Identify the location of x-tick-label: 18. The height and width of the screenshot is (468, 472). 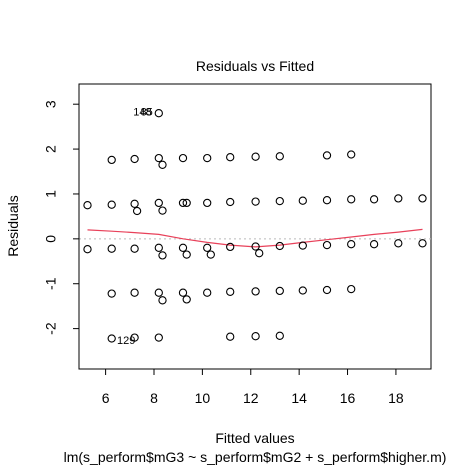
(396, 398).